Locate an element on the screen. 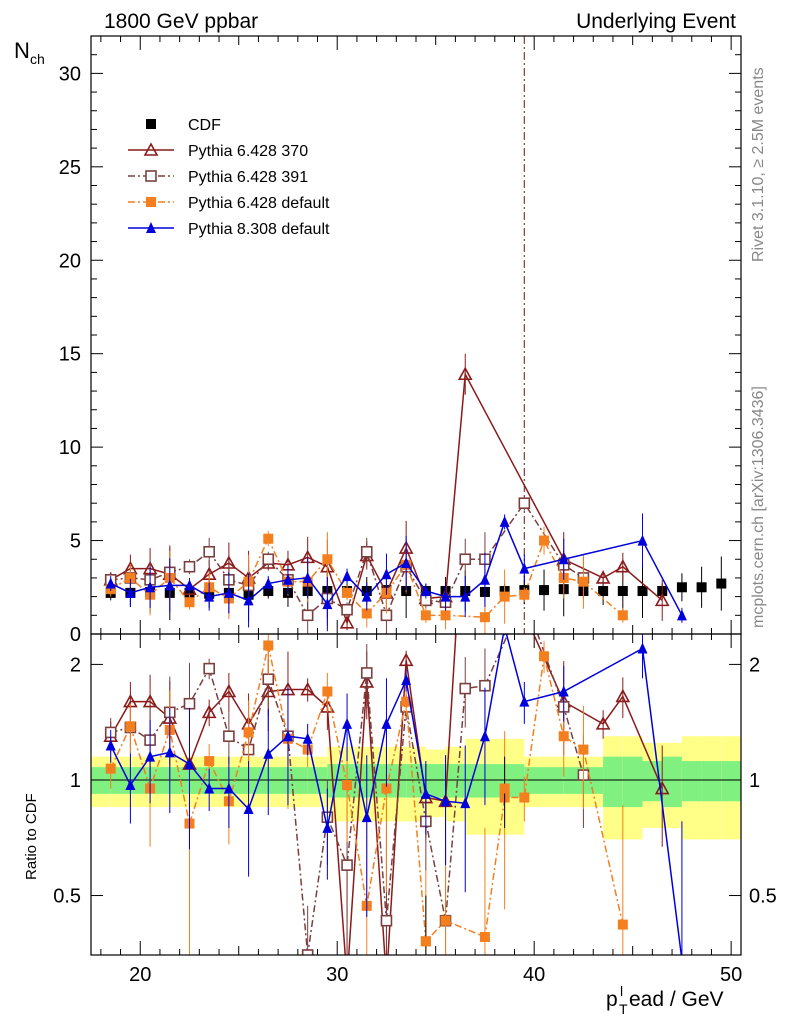  ratio-y-tick-label: 1 is located at coordinates (75, 781).